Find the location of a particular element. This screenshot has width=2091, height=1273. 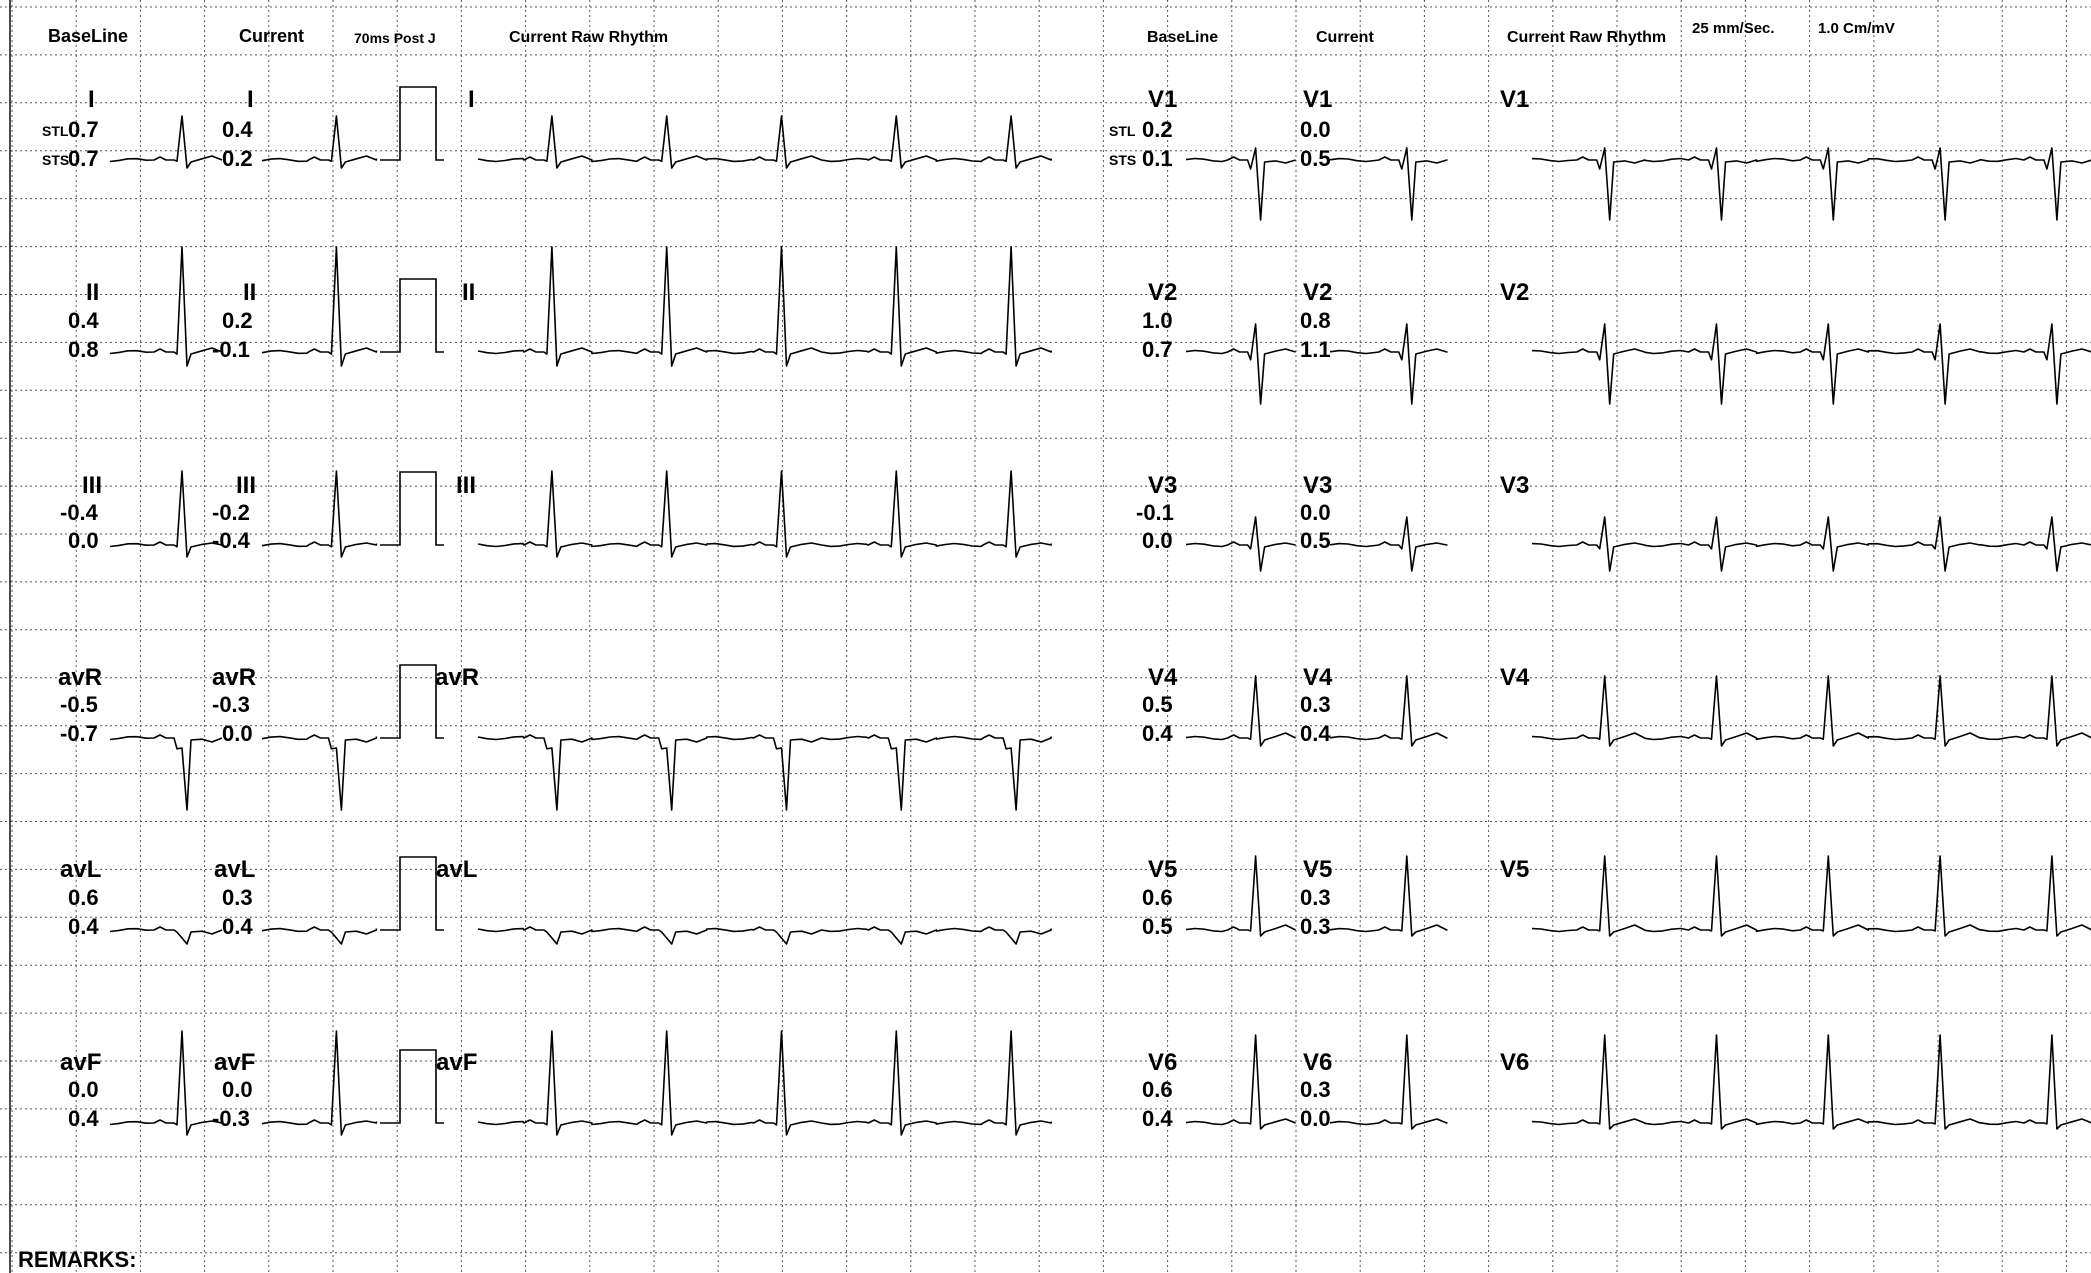

baseline-stl-value: 0.7 is located at coordinates (83, 129).